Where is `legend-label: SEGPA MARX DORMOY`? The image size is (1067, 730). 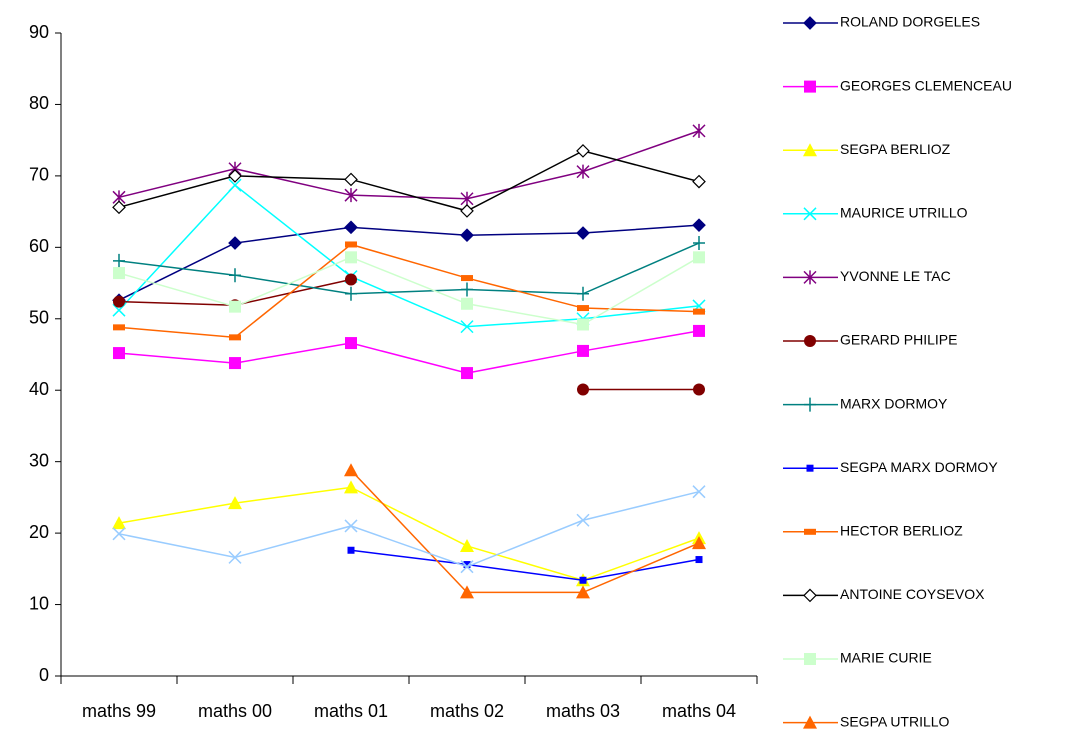 legend-label: SEGPA MARX DORMOY is located at coordinates (919, 467).